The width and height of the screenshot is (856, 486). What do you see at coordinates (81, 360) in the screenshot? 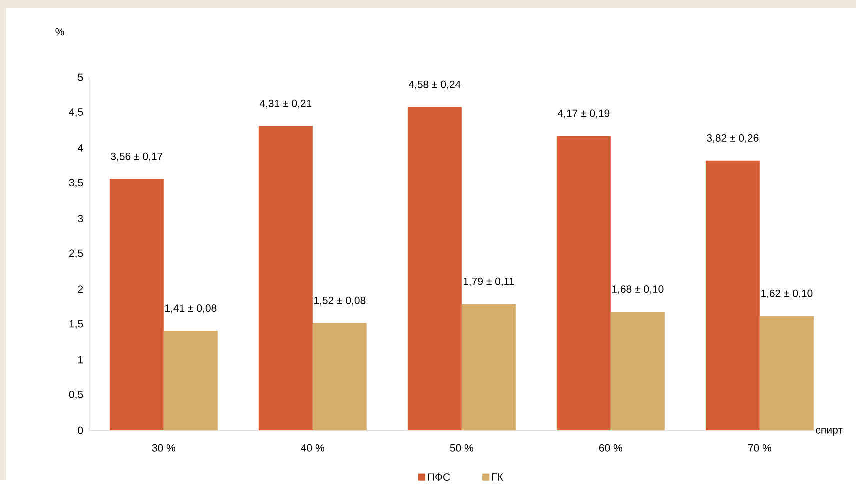
I see `y-tick-label: 1` at bounding box center [81, 360].